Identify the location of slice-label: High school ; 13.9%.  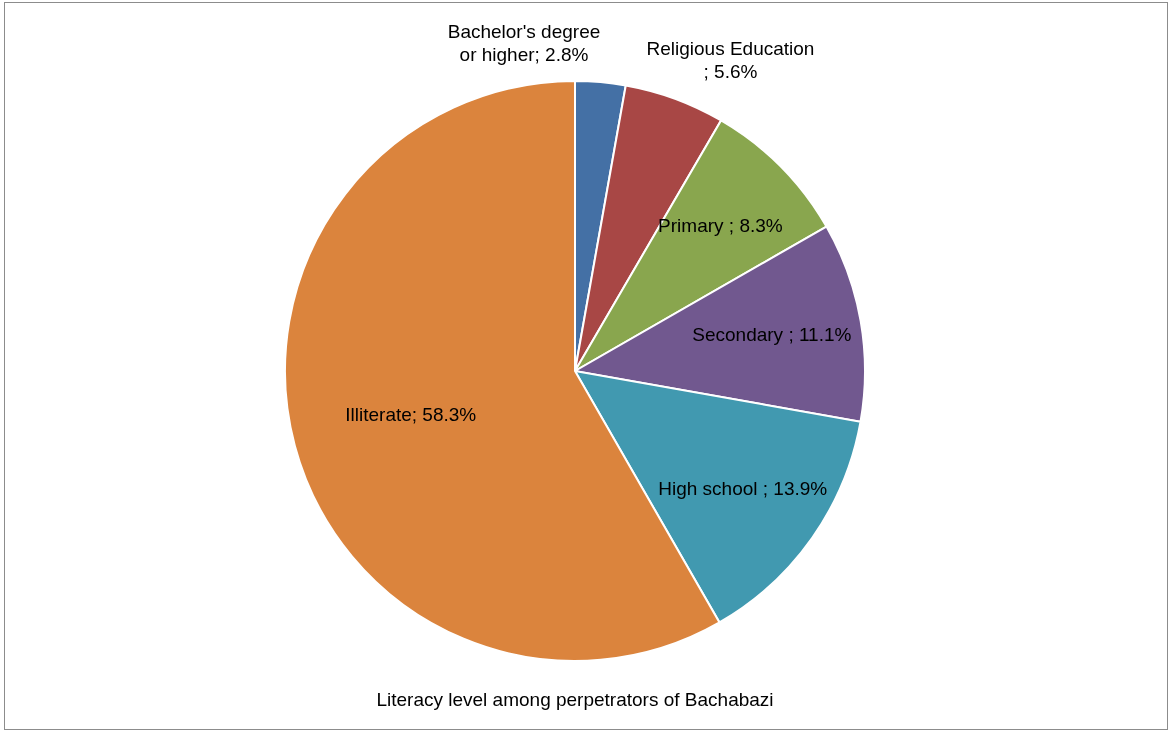
(743, 488).